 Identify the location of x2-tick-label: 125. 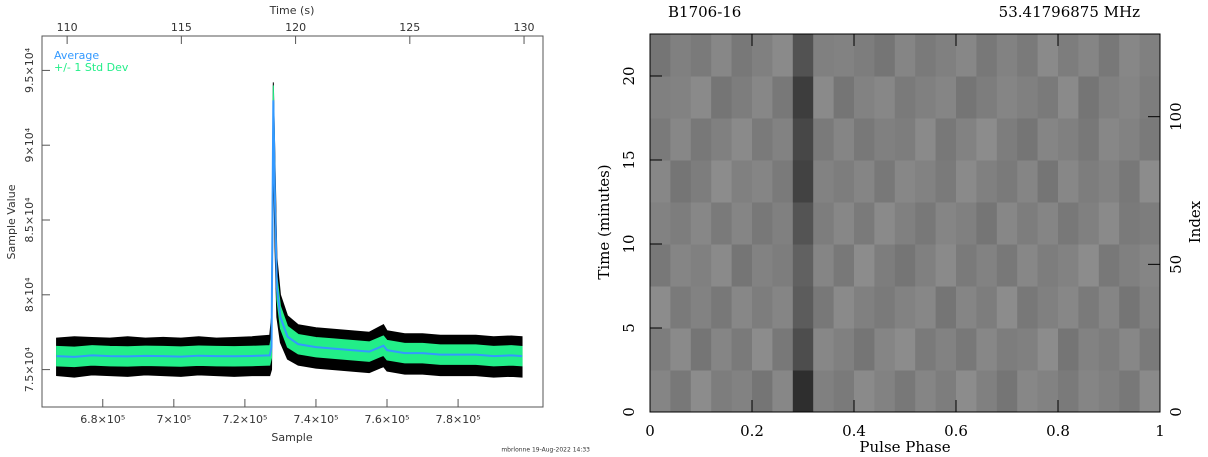
(409, 27).